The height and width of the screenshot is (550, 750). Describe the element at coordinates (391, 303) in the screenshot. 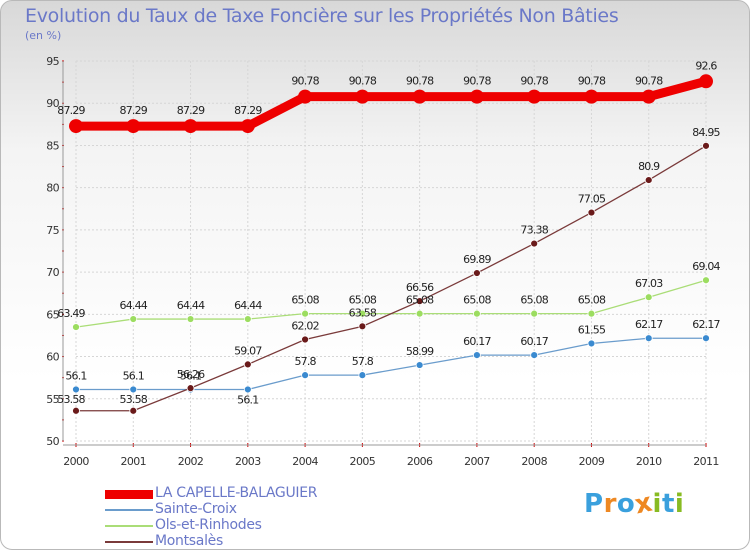

I see `series-line-ols-et-rinhodes` at that location.